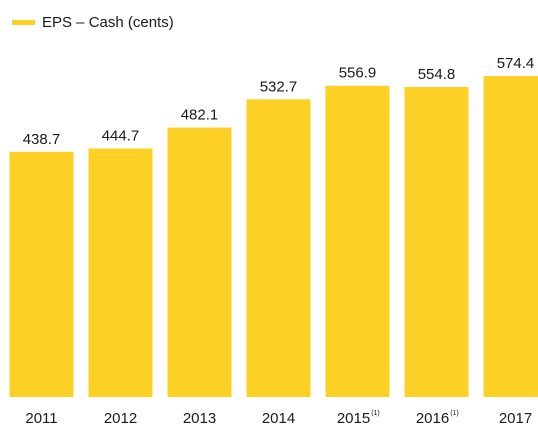 This screenshot has width=538, height=434. I want to click on value-label: 554.8, so click(437, 74).